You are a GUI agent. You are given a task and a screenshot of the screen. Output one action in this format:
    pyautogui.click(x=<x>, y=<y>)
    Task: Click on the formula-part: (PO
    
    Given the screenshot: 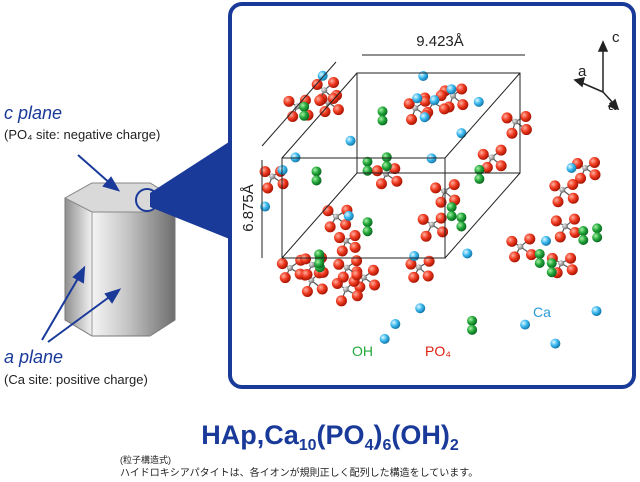 What is the action you would take?
    pyautogui.click(x=341, y=435)
    